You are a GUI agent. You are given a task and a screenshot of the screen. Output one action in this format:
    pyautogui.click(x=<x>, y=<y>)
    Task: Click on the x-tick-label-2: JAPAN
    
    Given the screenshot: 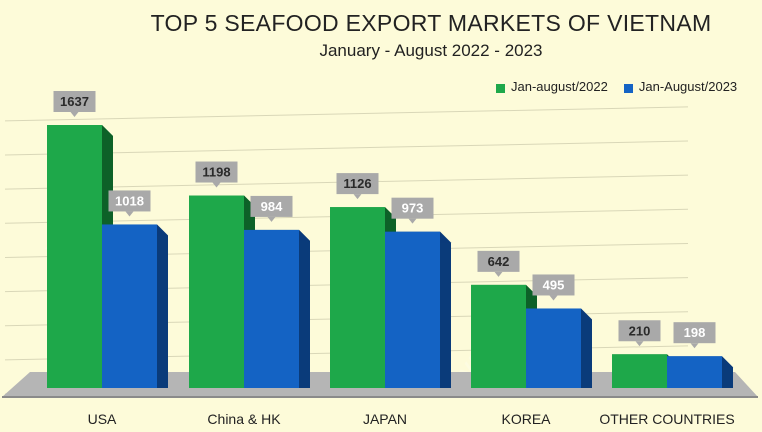 What is the action you would take?
    pyautogui.click(x=385, y=419)
    